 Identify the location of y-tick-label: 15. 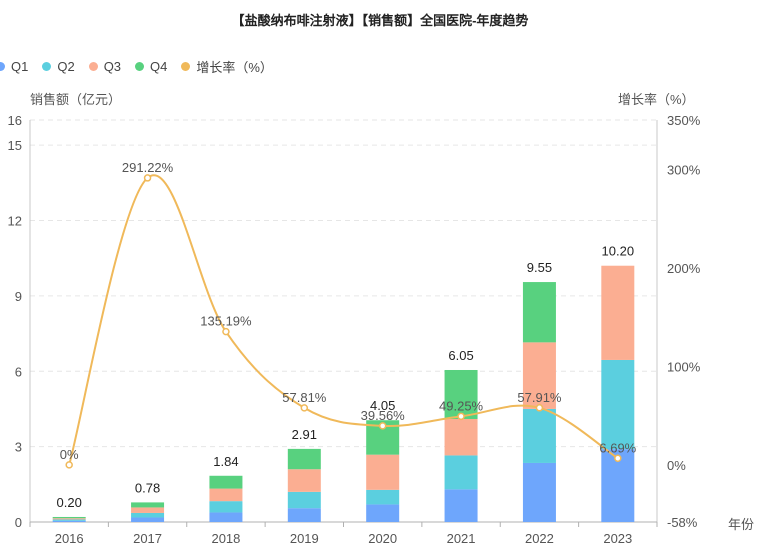
(15, 145).